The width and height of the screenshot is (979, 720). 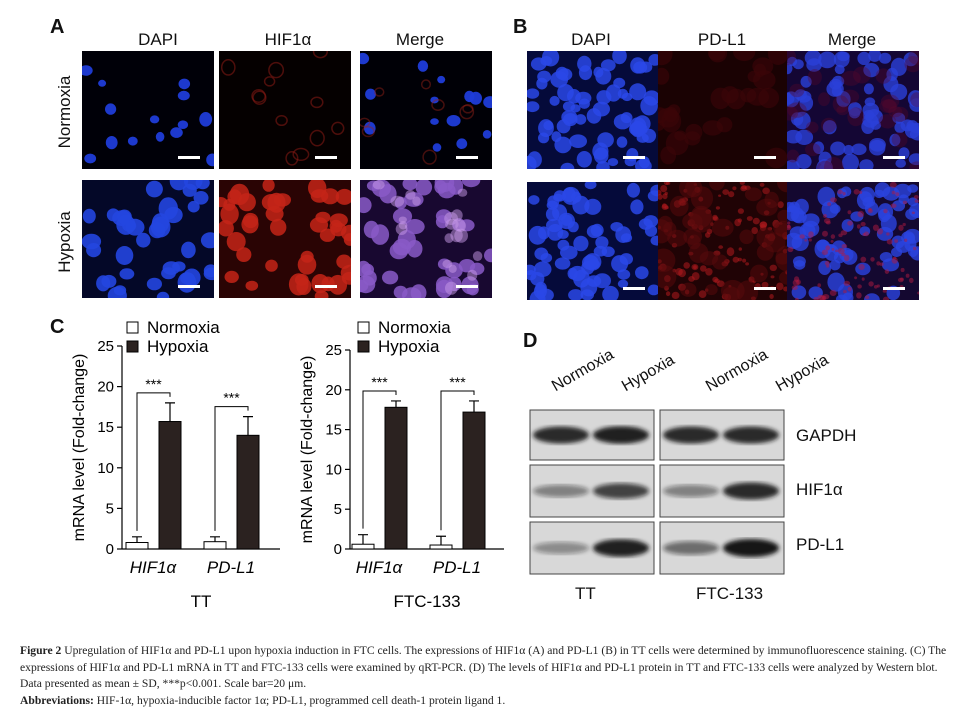 What do you see at coordinates (132, 327) in the screenshot?
I see `legend-swatch-normoxia` at bounding box center [132, 327].